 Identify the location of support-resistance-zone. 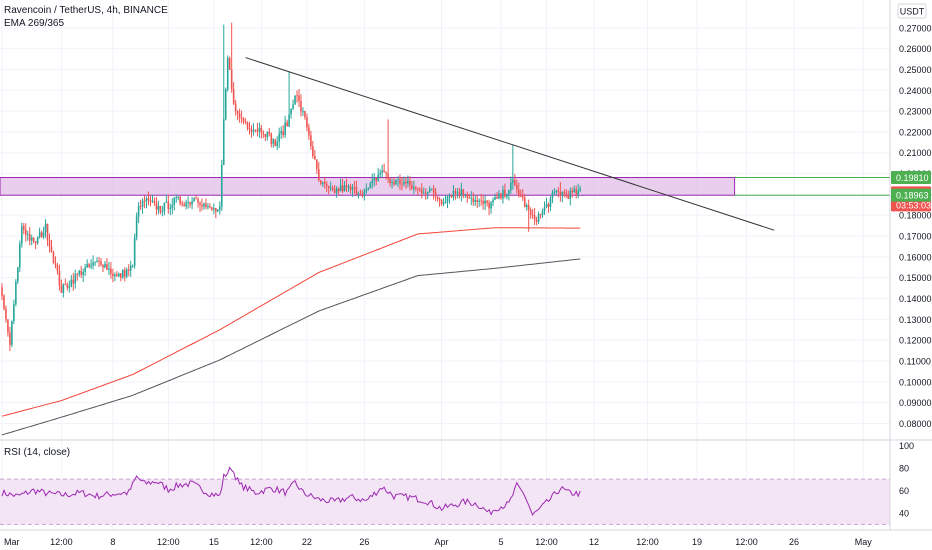
(445, 186).